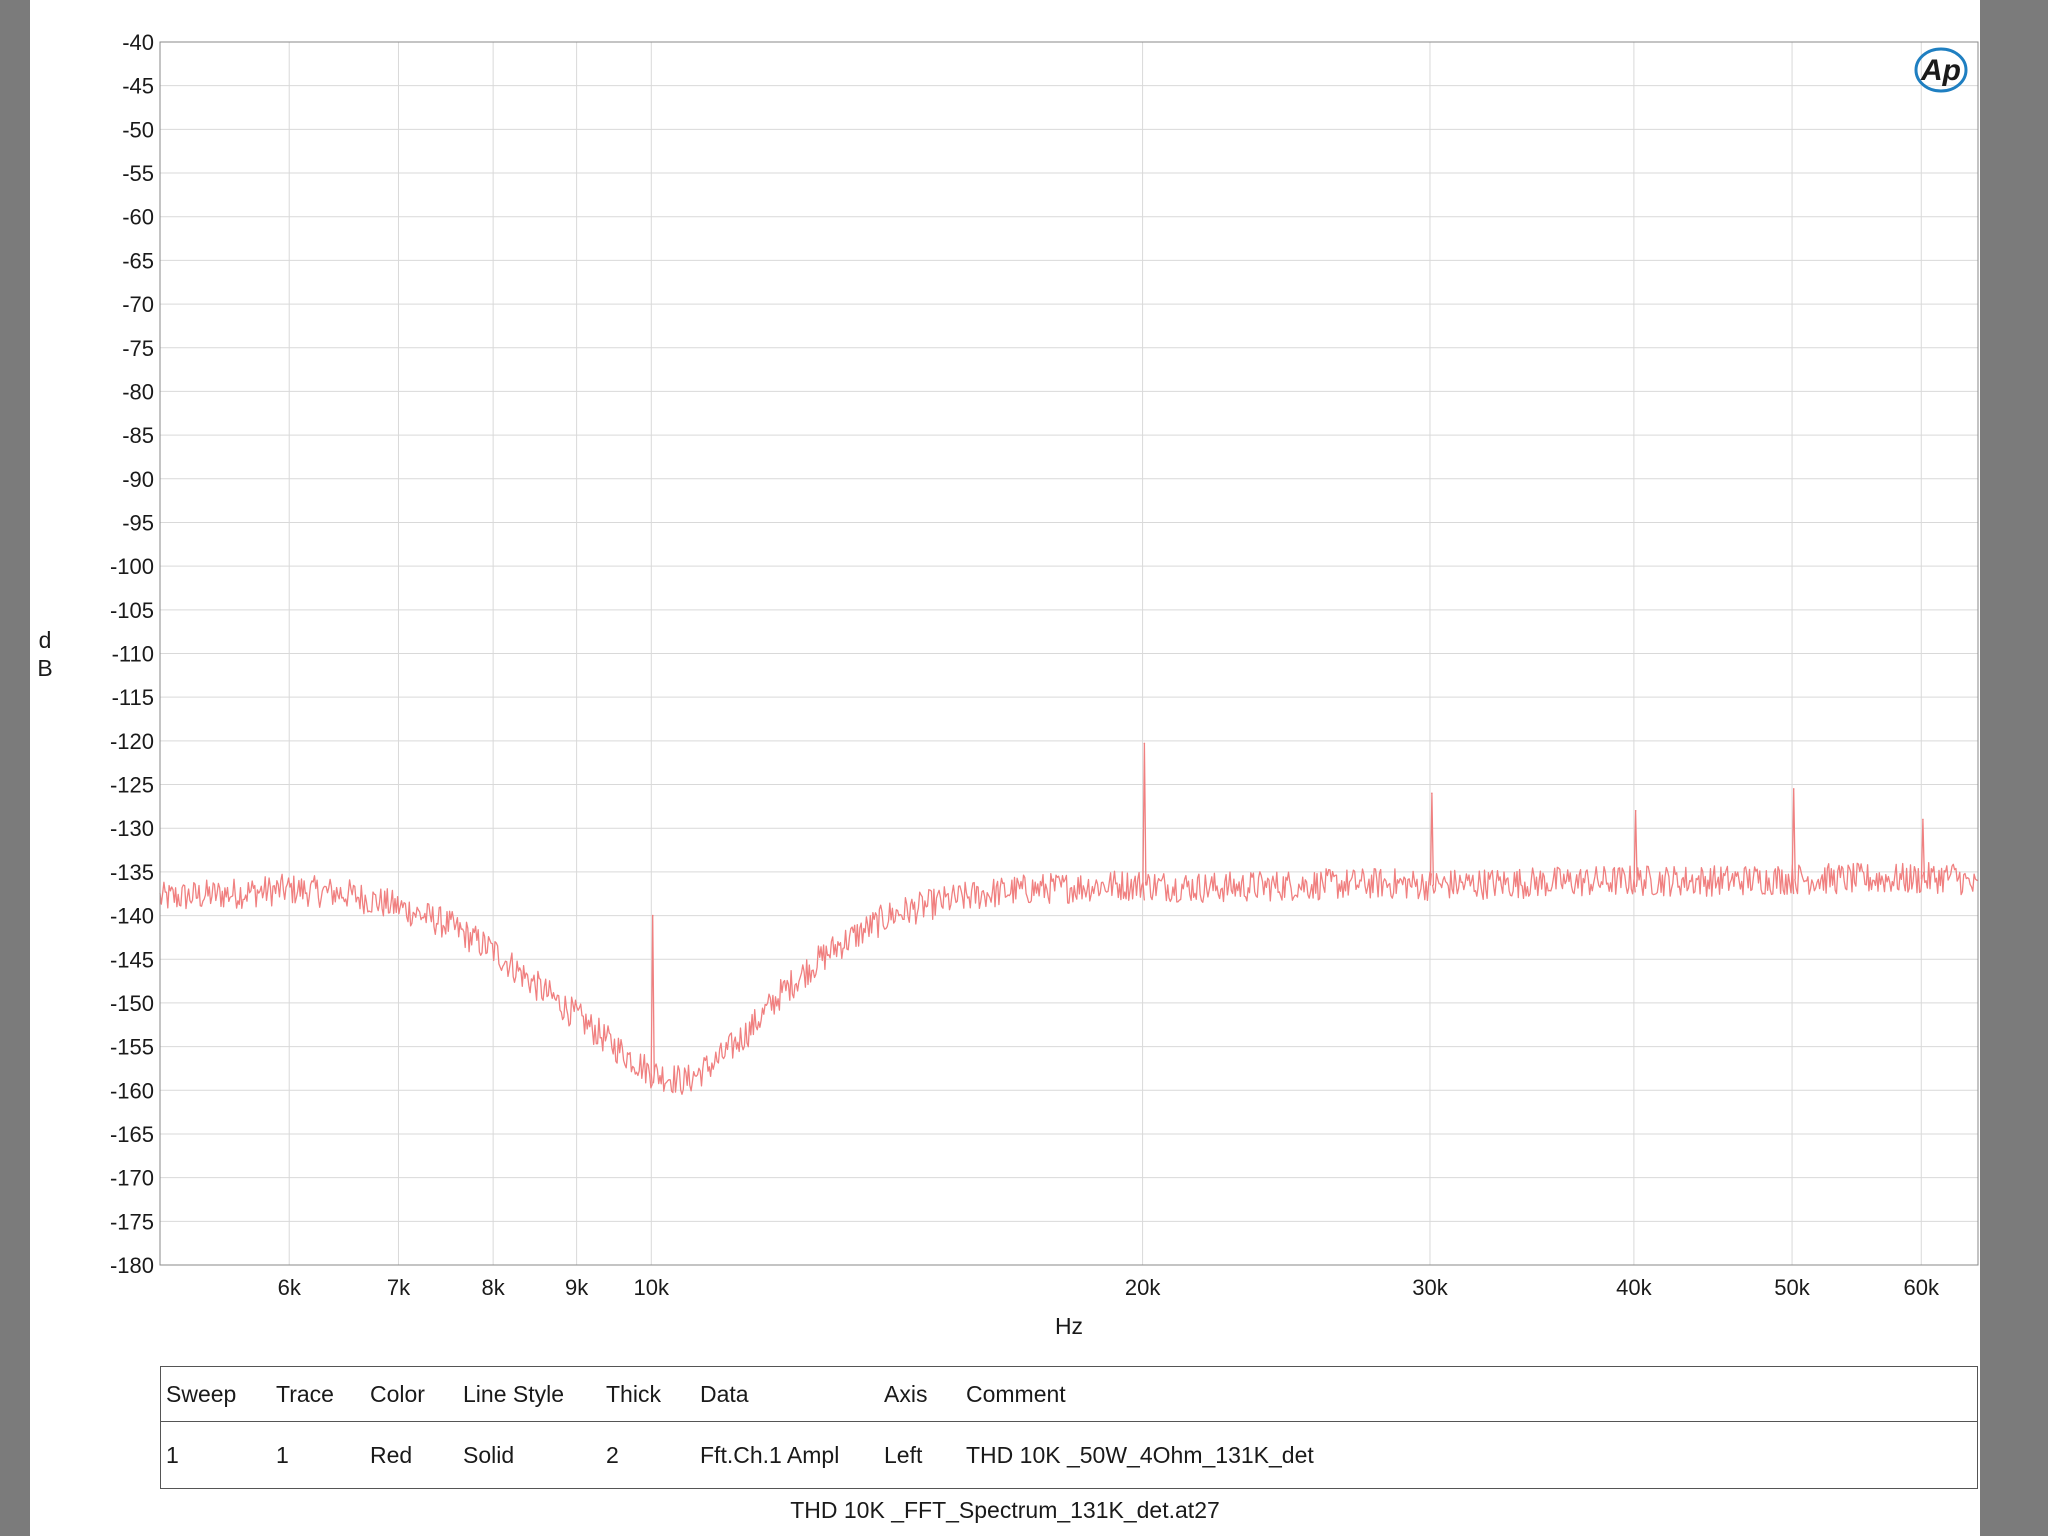  Describe the element at coordinates (138, 304) in the screenshot. I see `y-tick-label: -70` at that location.